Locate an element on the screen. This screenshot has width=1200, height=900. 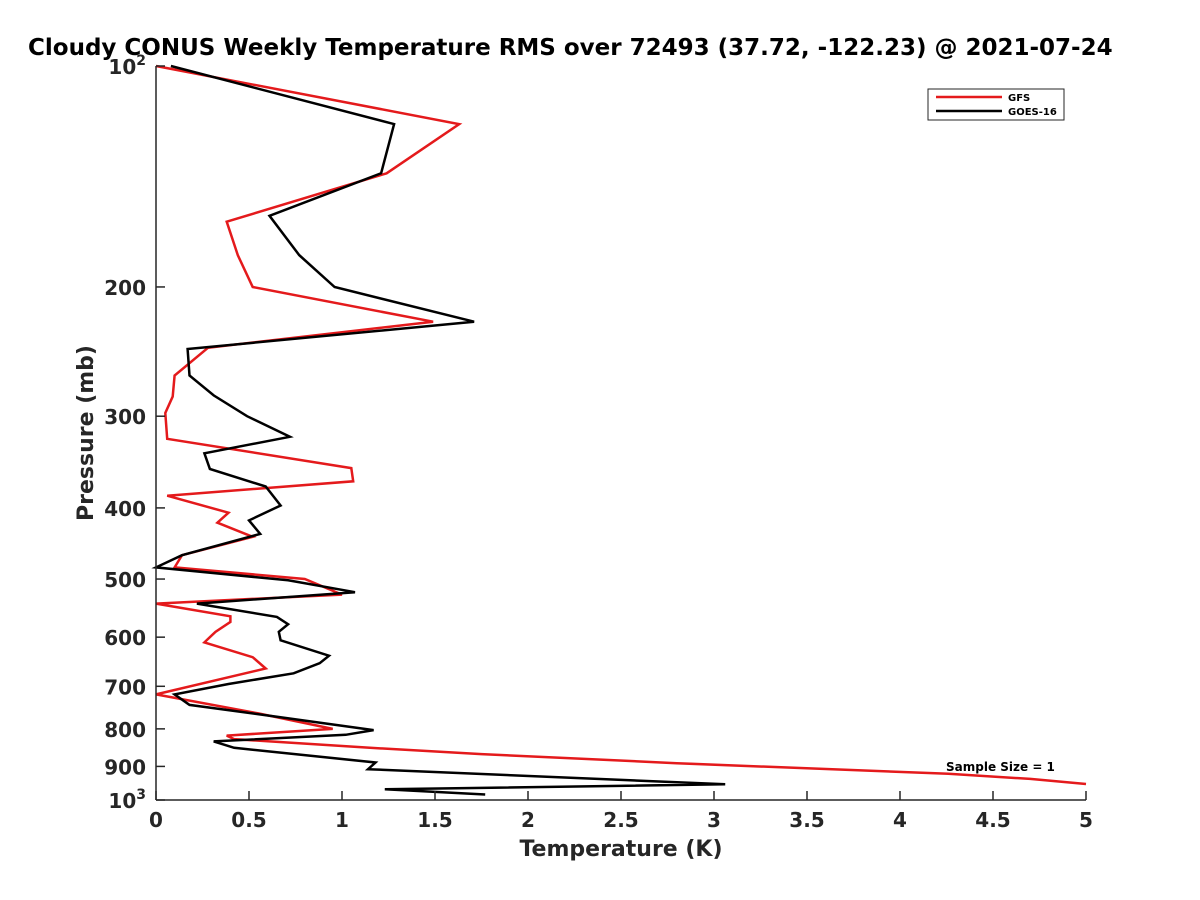
x-tick-label: 1.5 is located at coordinates (434, 820).